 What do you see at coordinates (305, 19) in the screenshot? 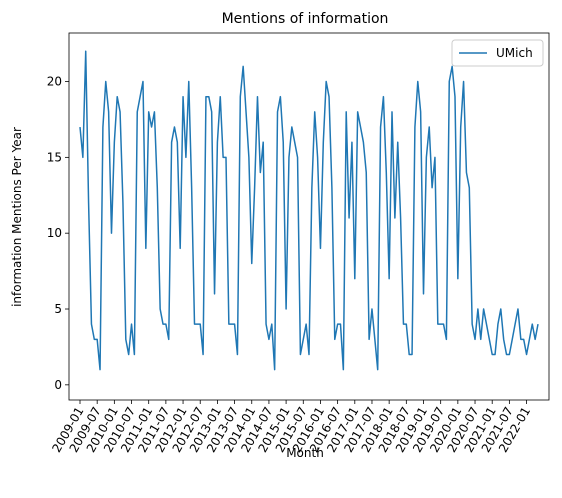
I see `chart-title: Mentions of information` at bounding box center [305, 19].